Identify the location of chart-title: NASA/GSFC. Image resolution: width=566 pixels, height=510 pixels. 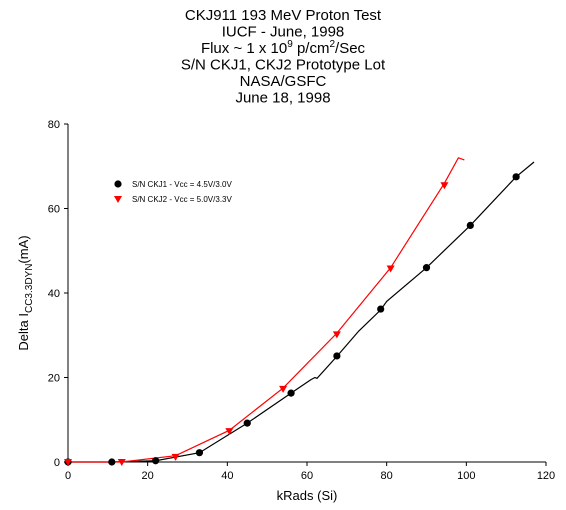
(283, 81).